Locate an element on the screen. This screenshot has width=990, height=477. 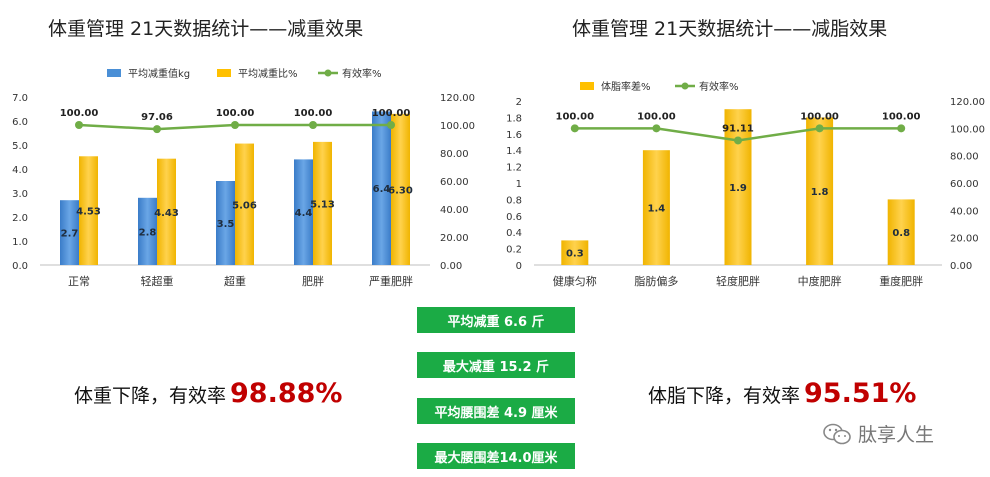
left-legend-label-2: 有效率% is located at coordinates (362, 73).